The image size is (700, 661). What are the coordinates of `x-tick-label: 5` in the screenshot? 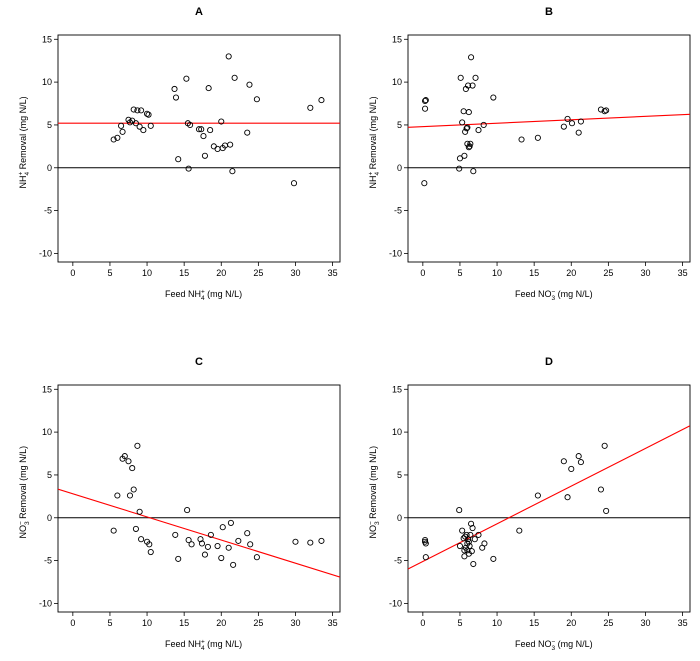 It's located at (109, 623).